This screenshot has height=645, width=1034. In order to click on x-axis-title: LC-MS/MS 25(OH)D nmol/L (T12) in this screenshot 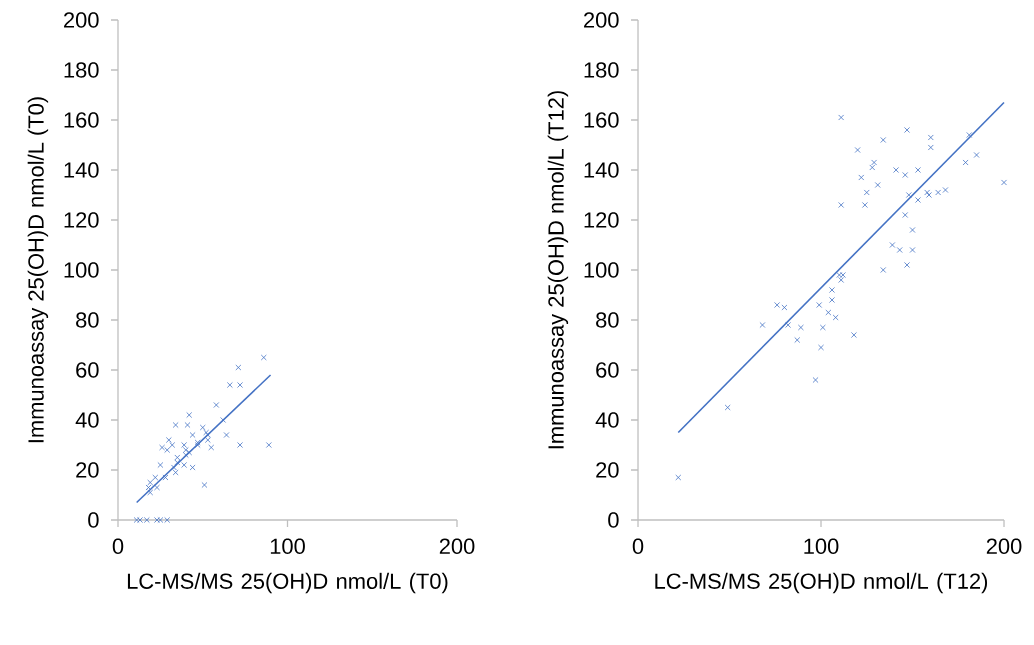, I will do `click(821, 583)`.